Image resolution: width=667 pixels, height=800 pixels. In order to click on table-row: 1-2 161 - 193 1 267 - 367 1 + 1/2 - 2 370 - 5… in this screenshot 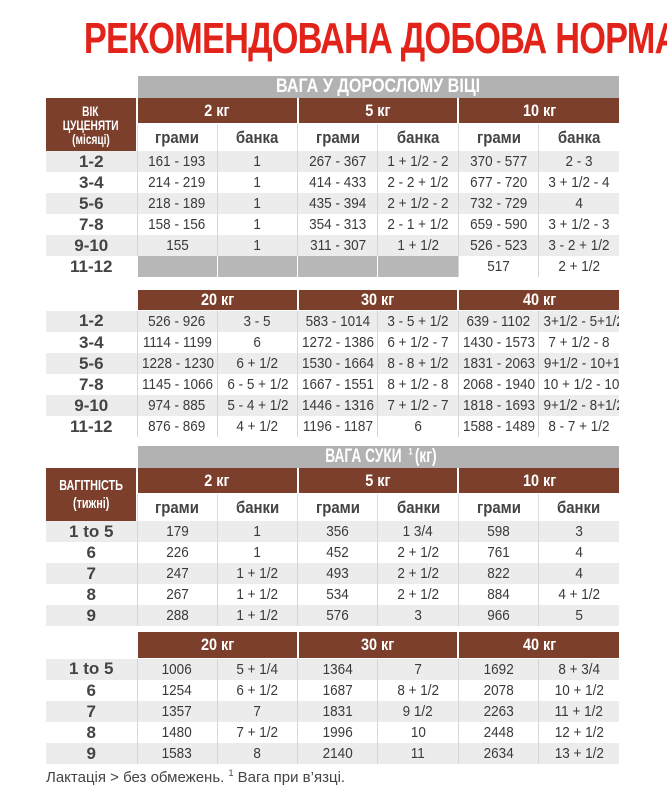, I will do `click(332, 161)`.